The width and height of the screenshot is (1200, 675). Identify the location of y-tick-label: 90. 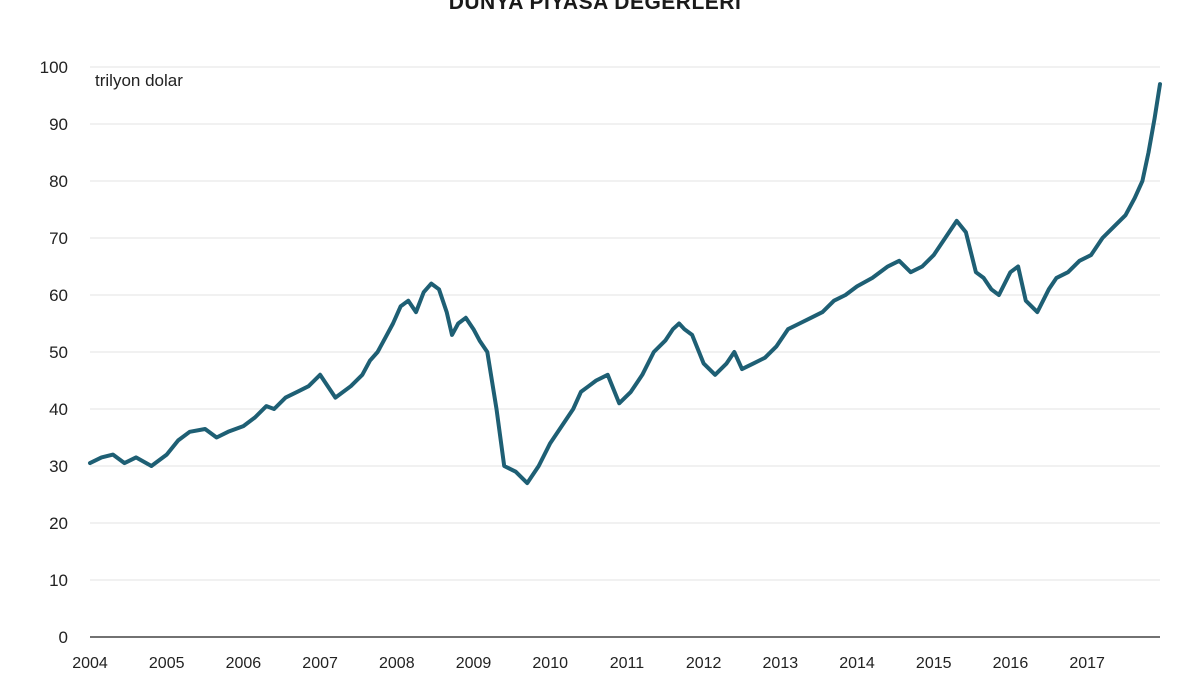
(58, 124).